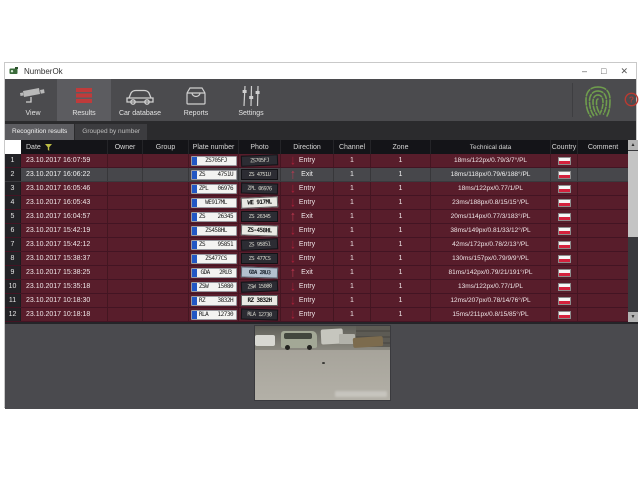 This screenshot has width=640, height=480. What do you see at coordinates (598, 101) in the screenshot?
I see `fingerprint-icon` at bounding box center [598, 101].